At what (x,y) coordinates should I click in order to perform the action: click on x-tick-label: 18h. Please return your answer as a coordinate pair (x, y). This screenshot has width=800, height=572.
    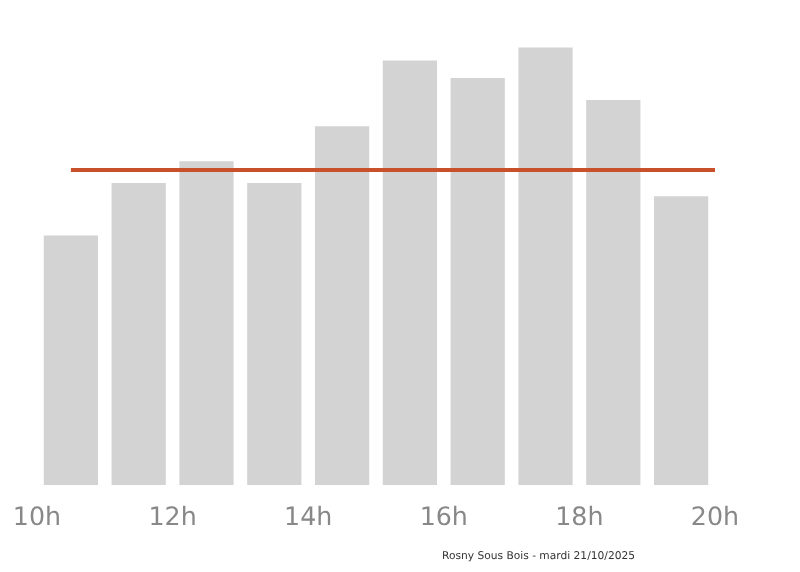
    Looking at the image, I should click on (579, 516).